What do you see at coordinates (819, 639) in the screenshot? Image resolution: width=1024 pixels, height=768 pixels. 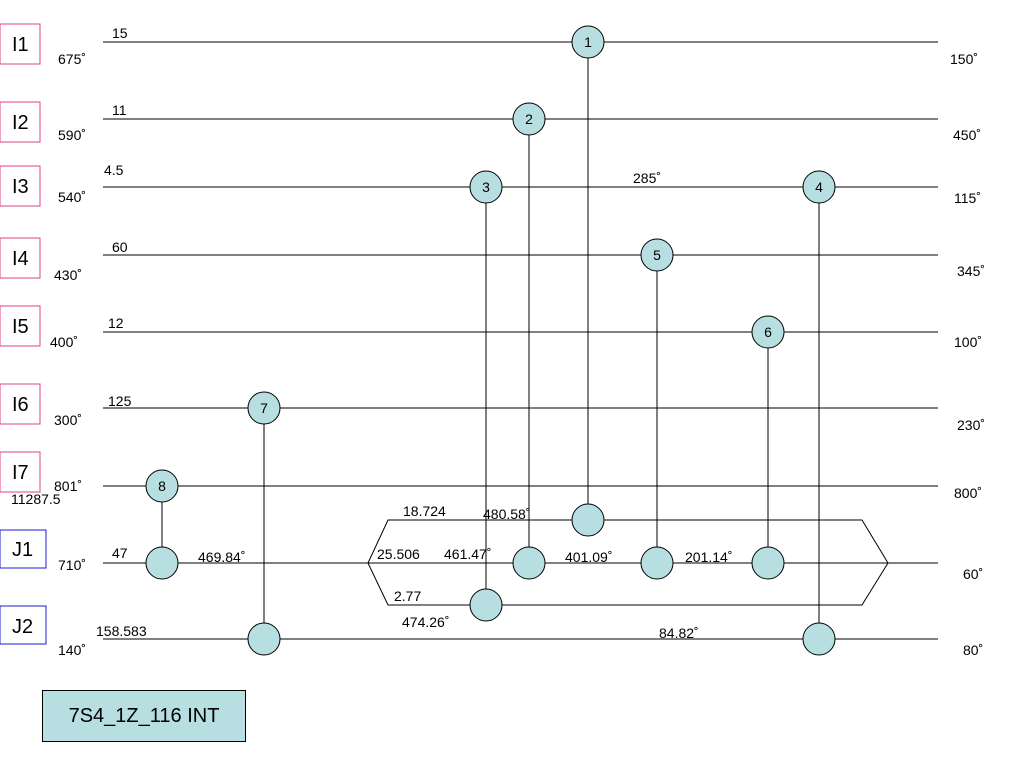 I see `exchanger-4-cold` at bounding box center [819, 639].